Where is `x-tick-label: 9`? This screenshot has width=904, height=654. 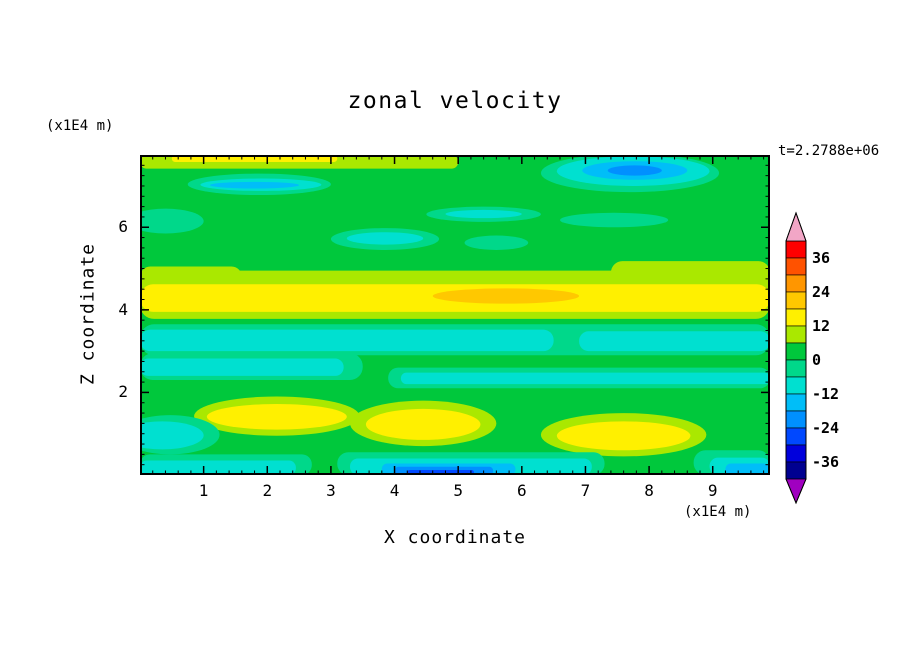
x-tick-label: 9 is located at coordinates (712, 490).